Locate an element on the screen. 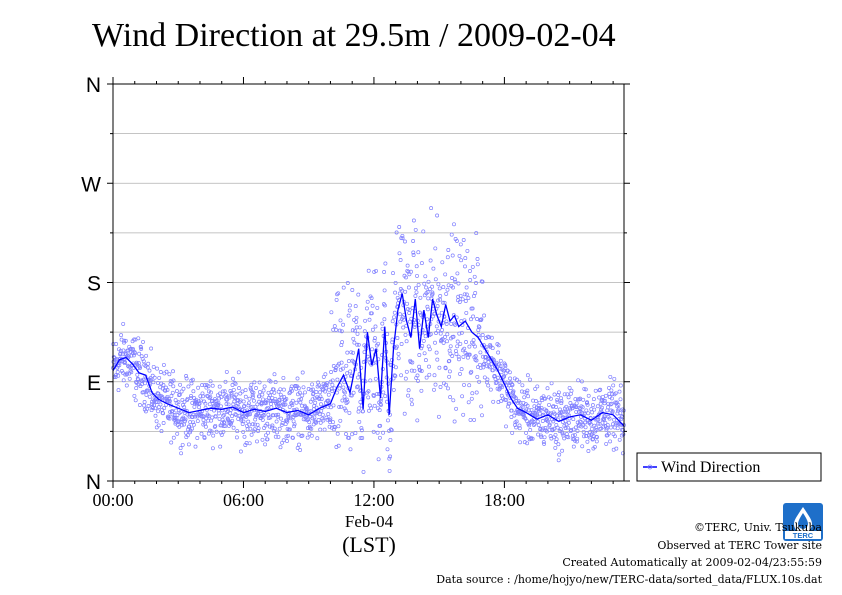  x-tick-label: 06:00 is located at coordinates (243, 500).